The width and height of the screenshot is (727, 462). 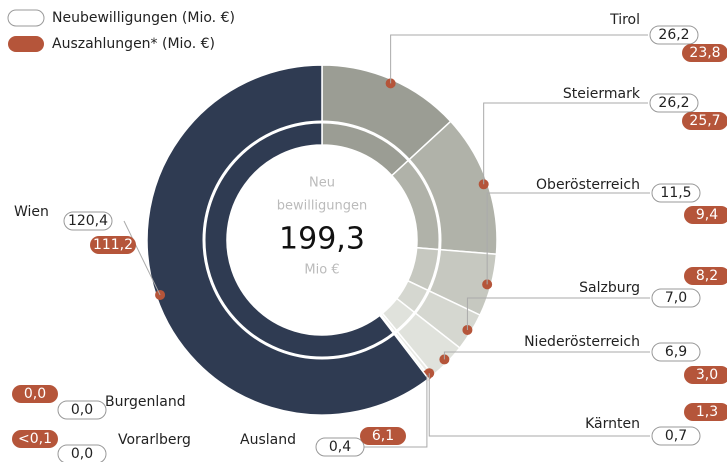 I want to click on payout-value-label: 1,3, so click(x=707, y=412).